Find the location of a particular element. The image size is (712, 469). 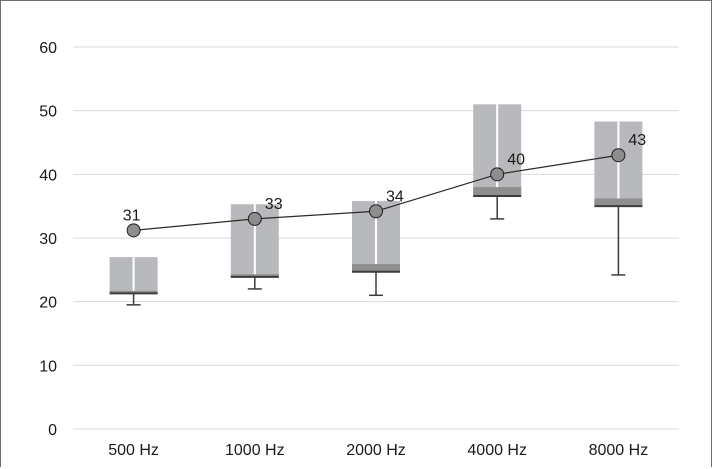

x-tick-label: 2000 Hz is located at coordinates (376, 450).